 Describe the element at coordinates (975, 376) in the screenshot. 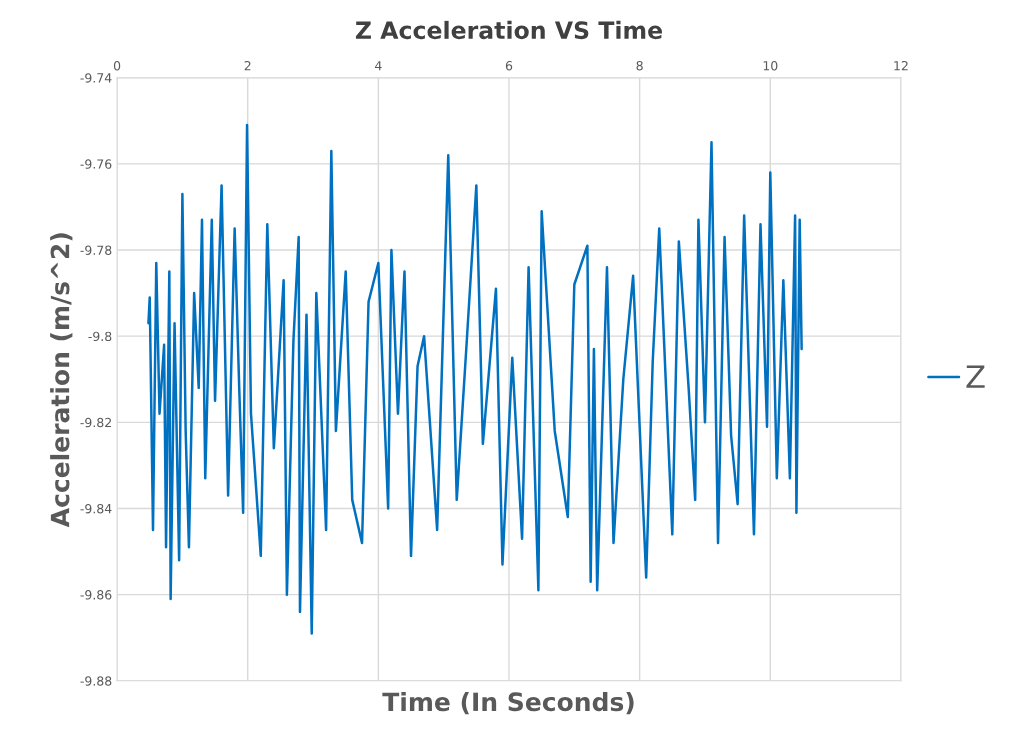

I see `legend-label: Z` at that location.